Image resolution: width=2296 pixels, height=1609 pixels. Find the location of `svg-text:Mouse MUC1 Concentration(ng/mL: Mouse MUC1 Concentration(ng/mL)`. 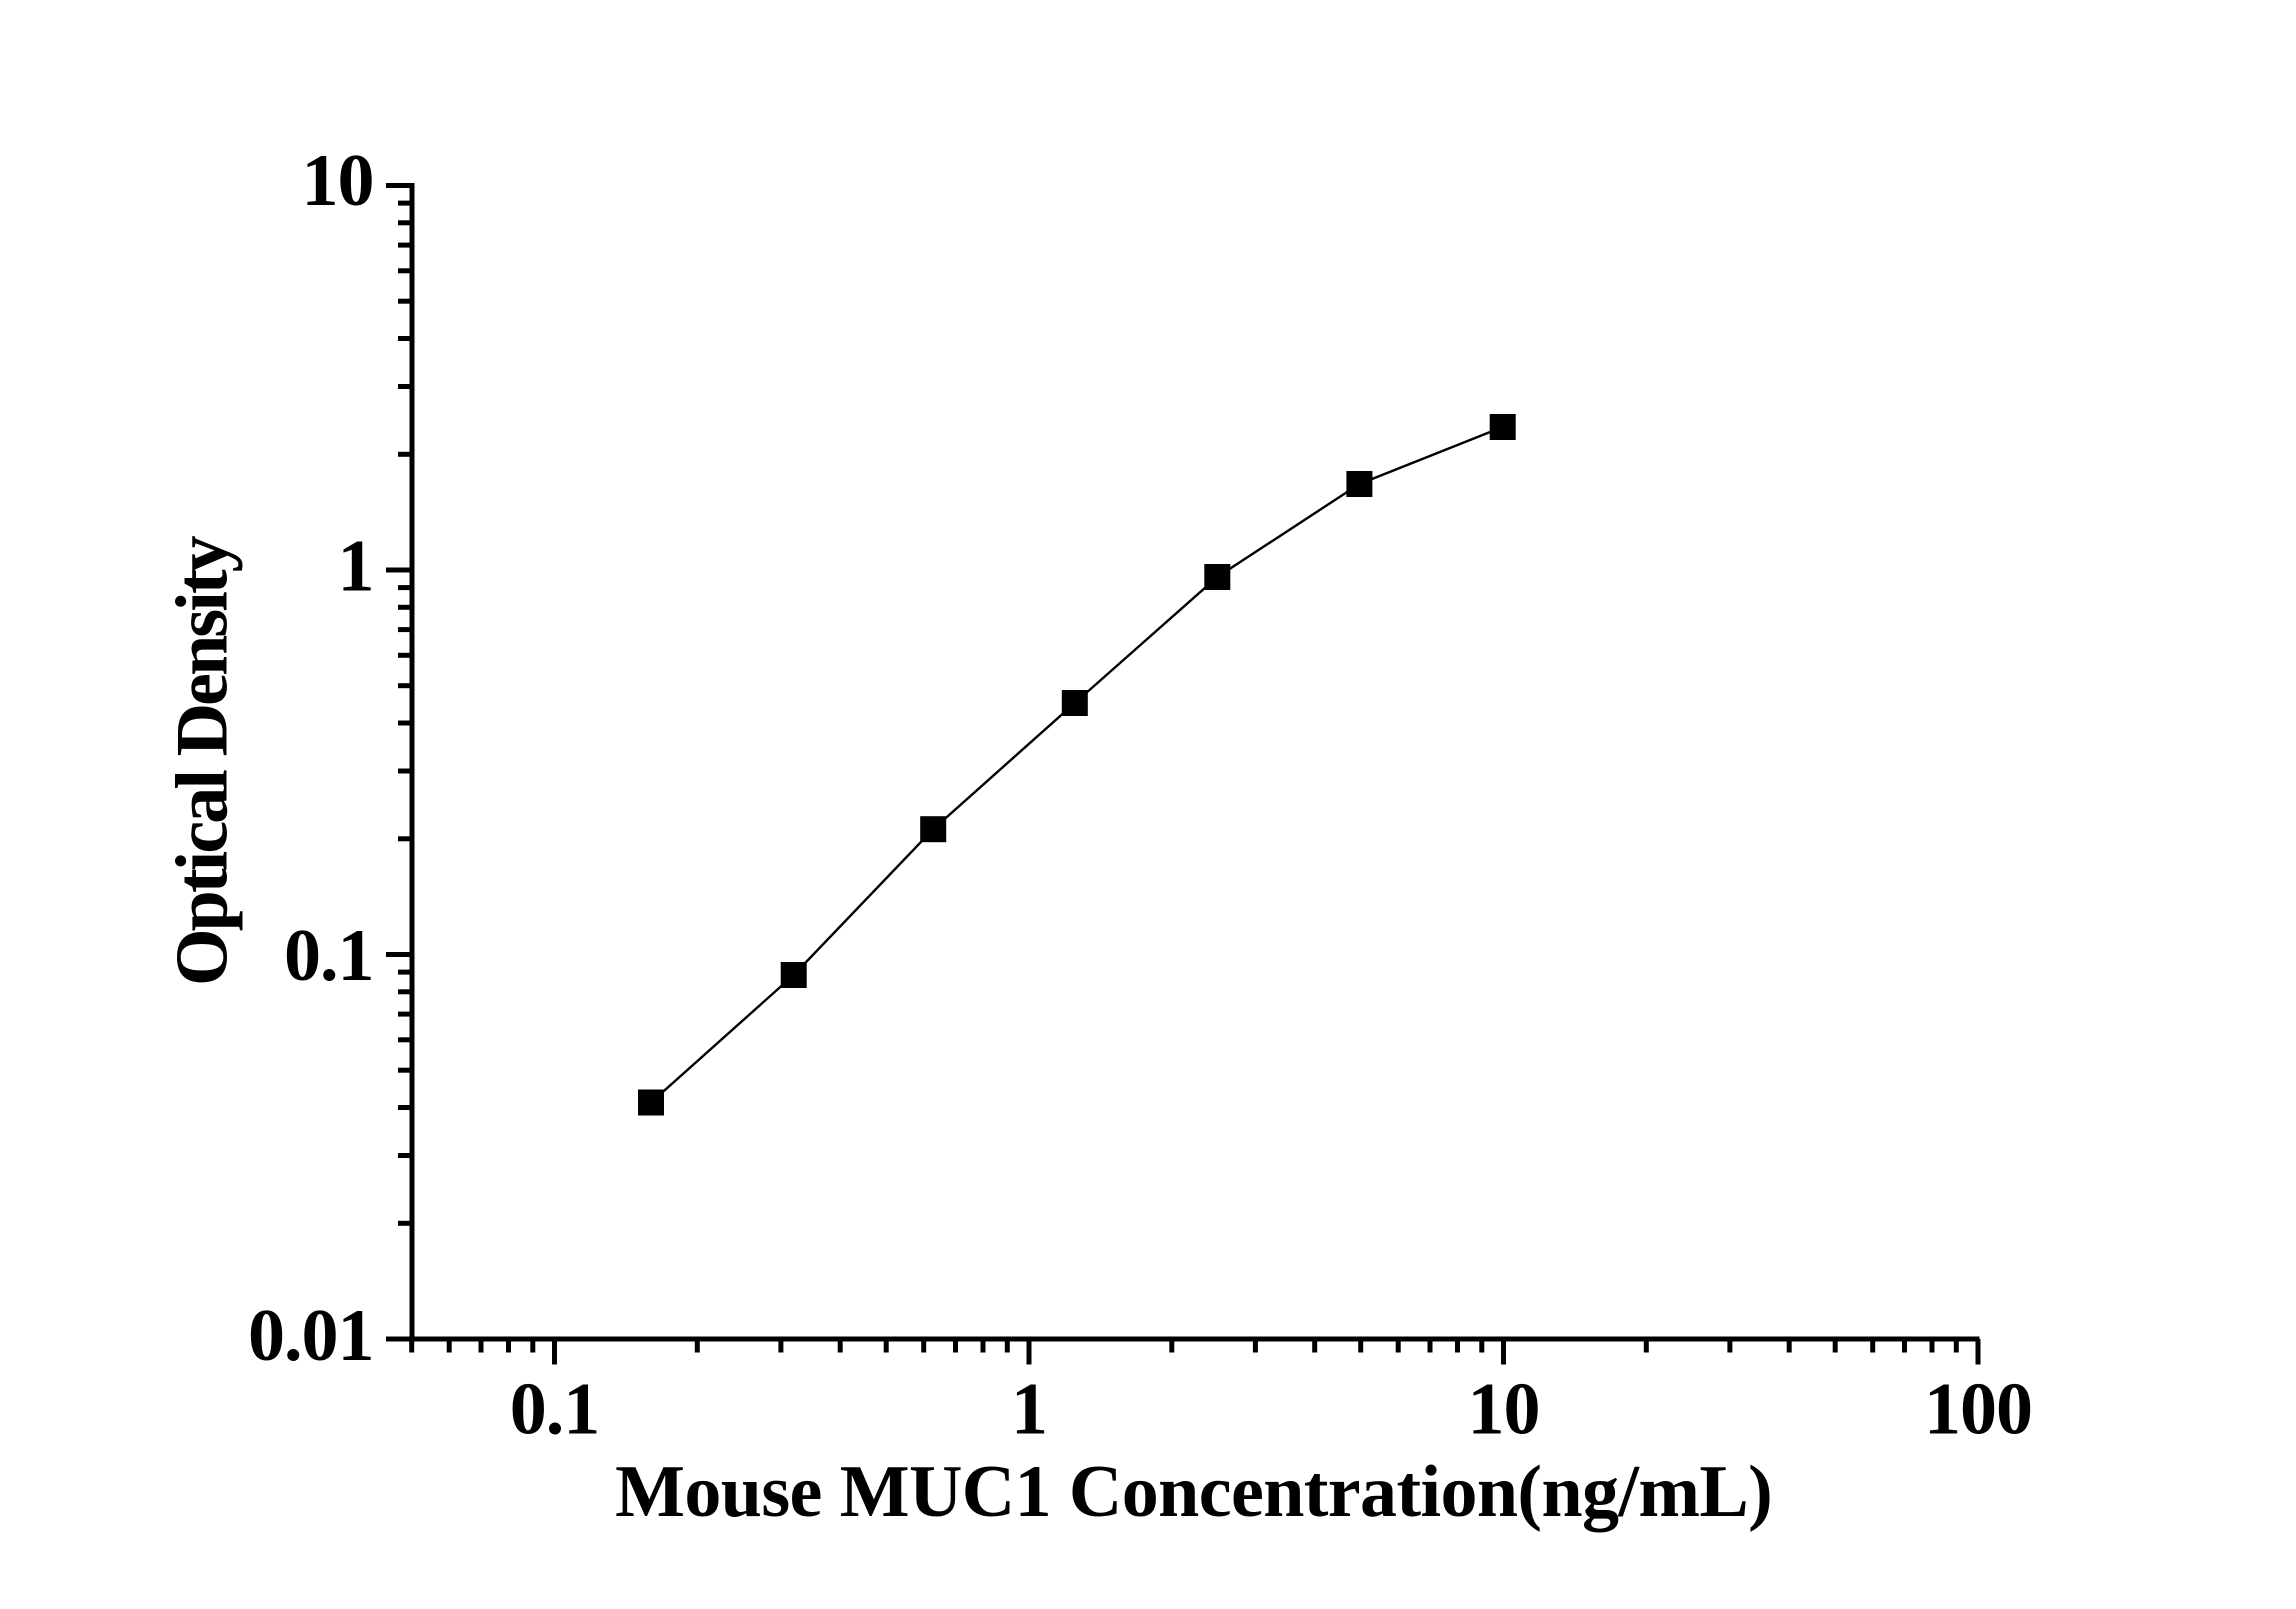

svg-text:Mouse MUC1 Concentration(ng/mL: Mouse MUC1 Concentration(ng/mL) is located at coordinates (1193, 1492).